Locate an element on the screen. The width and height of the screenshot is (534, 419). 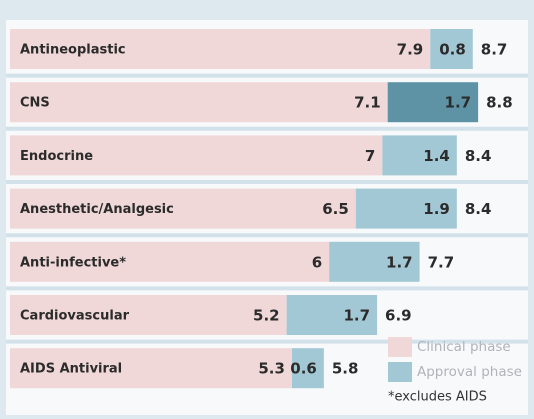
legend-label: Approval phase is located at coordinates (469, 372).